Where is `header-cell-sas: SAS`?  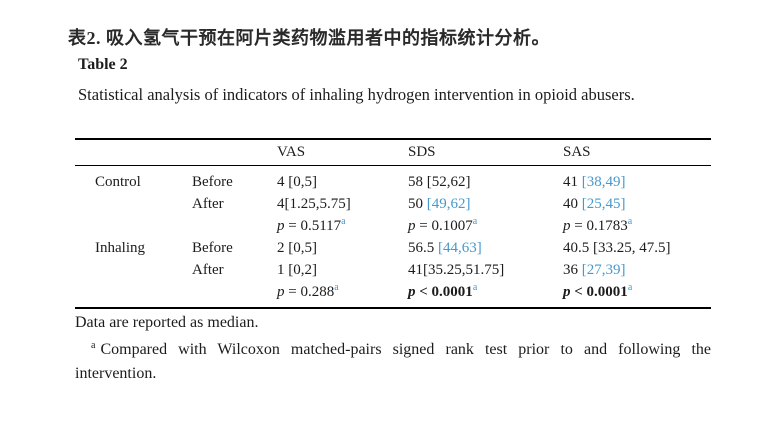 header-cell-sas: SAS is located at coordinates (577, 152).